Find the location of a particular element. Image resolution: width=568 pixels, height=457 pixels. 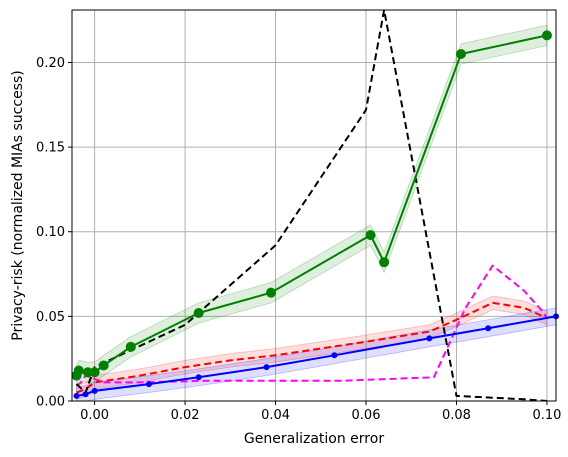

y-tick-label: 0.10 is located at coordinates (50, 232).